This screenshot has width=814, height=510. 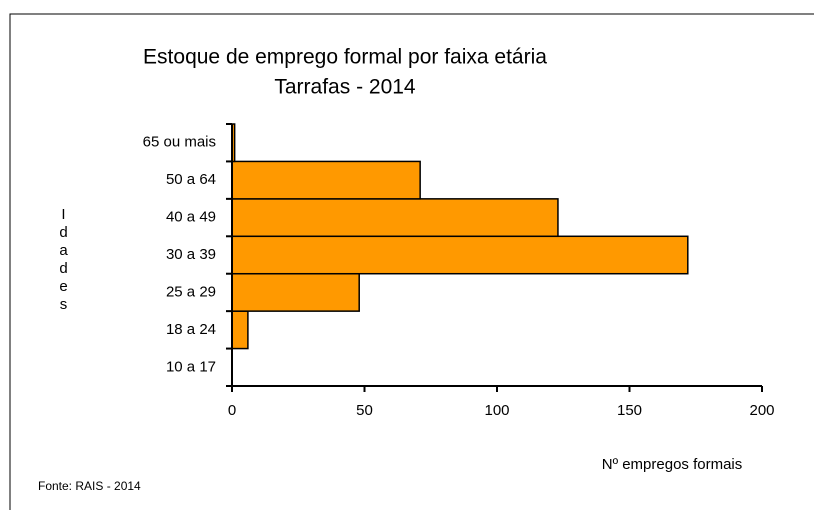 What do you see at coordinates (191, 217) in the screenshot?
I see `y-tick-label: 40 a 49` at bounding box center [191, 217].